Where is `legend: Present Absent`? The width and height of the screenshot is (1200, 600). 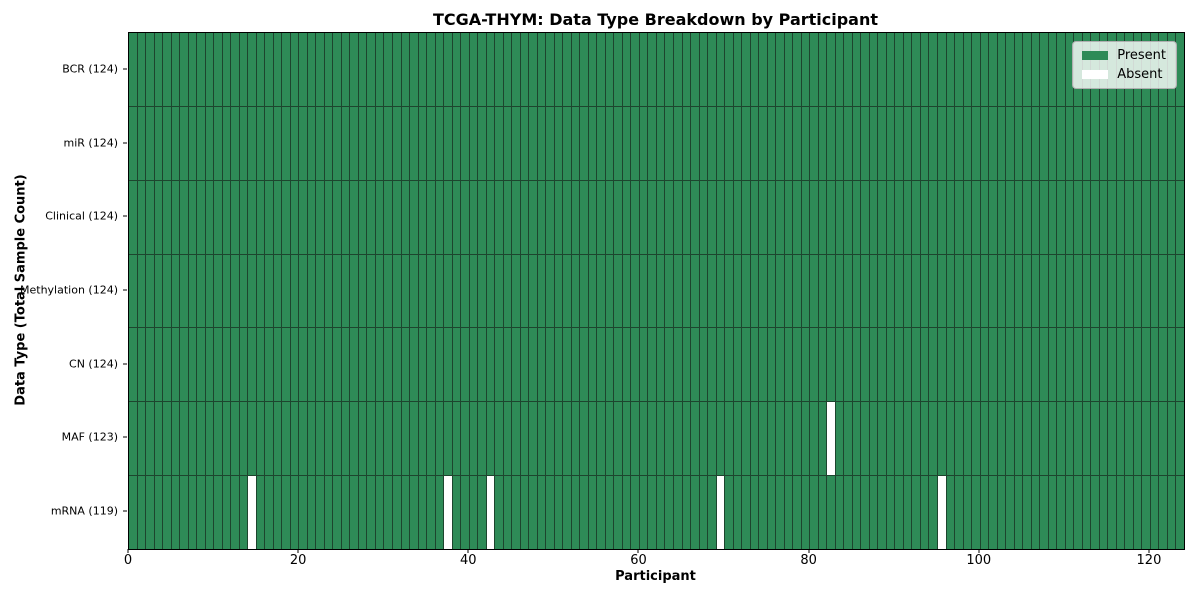 legend: Present Absent is located at coordinates (1124, 65).